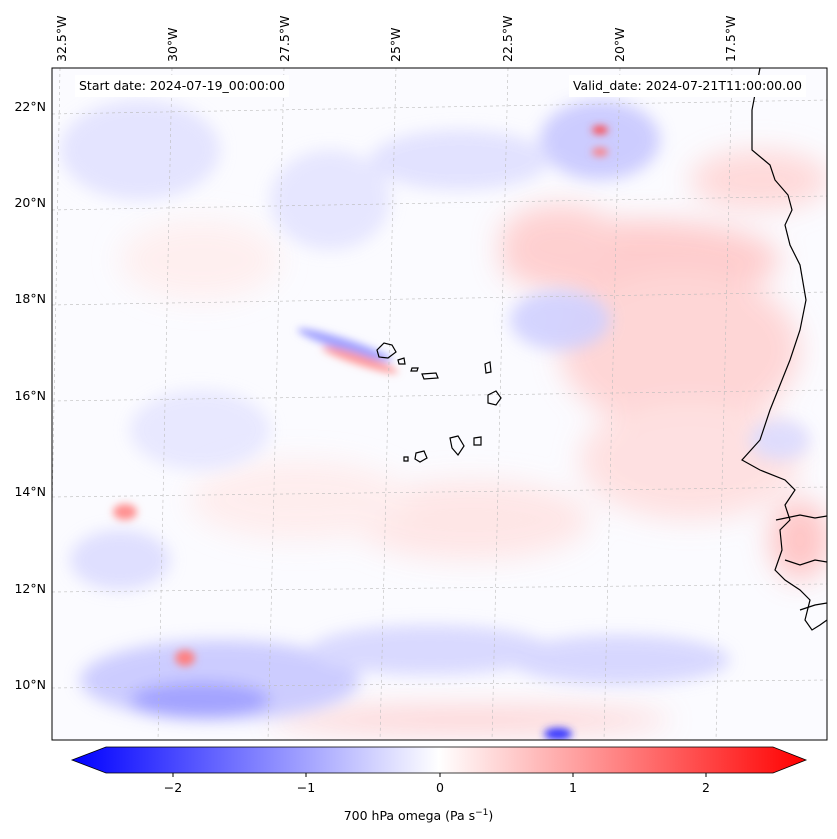 This screenshot has width=837, height=839. Describe the element at coordinates (440, 787) in the screenshot. I see `colorbar-tick: 0` at that location.